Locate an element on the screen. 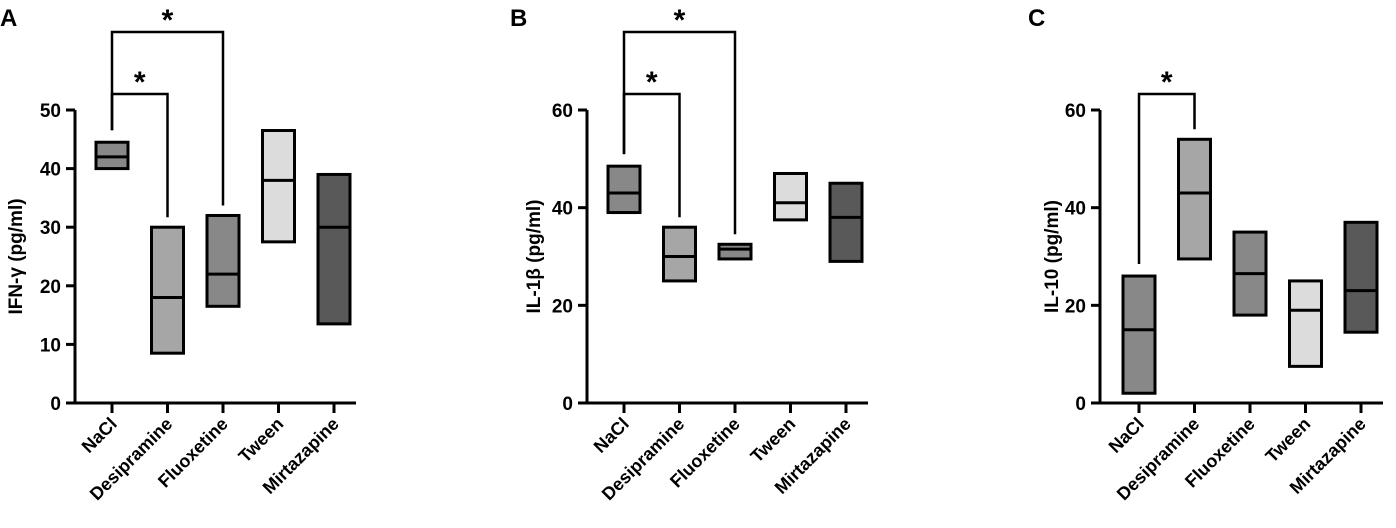  y-tick-label: 50 is located at coordinates (50, 111).